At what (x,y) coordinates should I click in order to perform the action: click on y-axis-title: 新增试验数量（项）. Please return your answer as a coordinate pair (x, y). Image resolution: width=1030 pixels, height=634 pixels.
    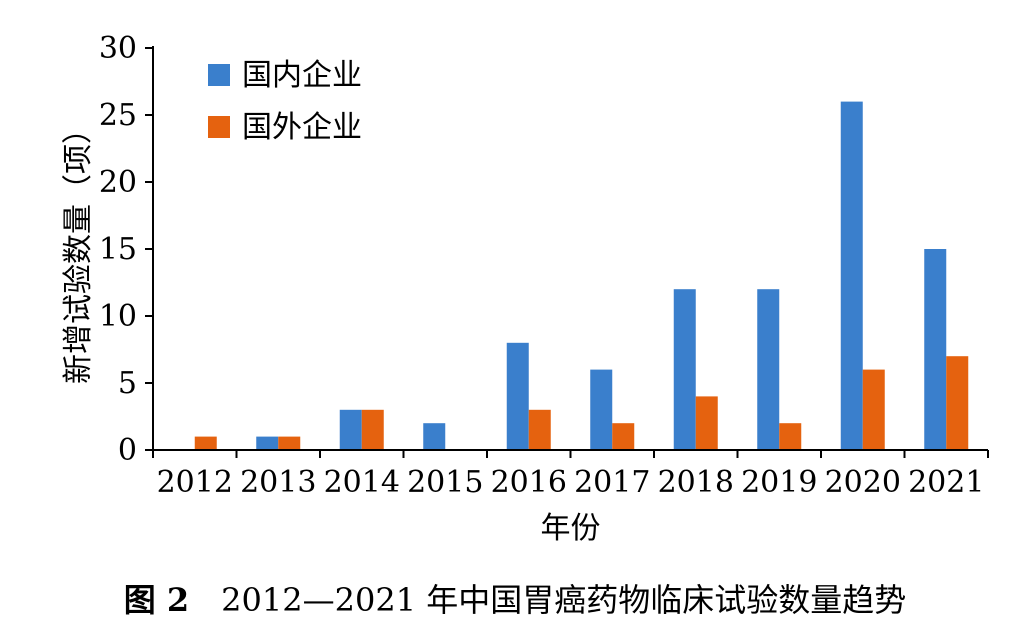
    Looking at the image, I should click on (78, 249).